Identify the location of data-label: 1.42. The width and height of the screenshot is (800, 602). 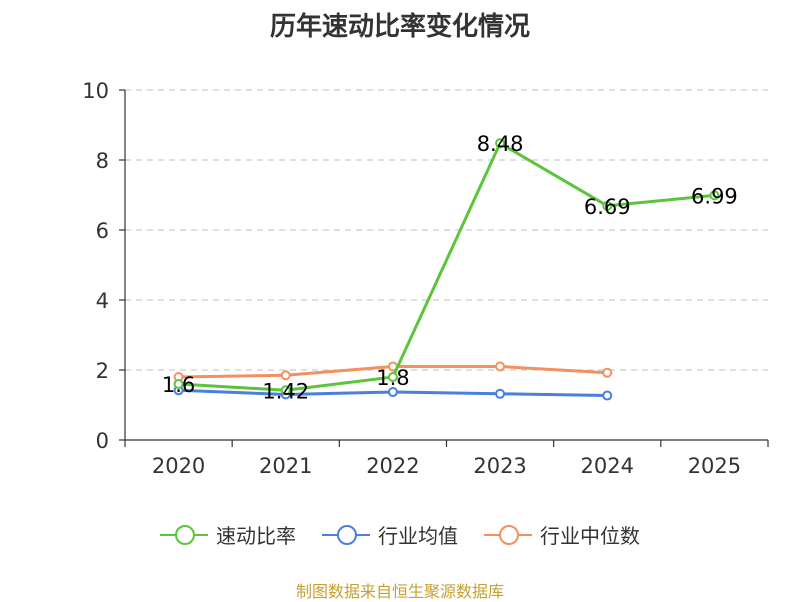
(285, 391).